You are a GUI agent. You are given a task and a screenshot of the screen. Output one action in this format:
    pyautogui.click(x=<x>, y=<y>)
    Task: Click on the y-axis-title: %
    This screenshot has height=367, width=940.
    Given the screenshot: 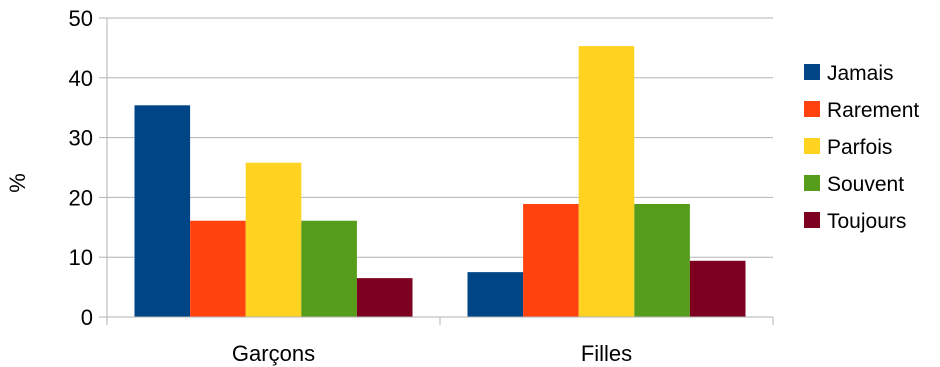 What is the action you would take?
    pyautogui.click(x=17, y=183)
    